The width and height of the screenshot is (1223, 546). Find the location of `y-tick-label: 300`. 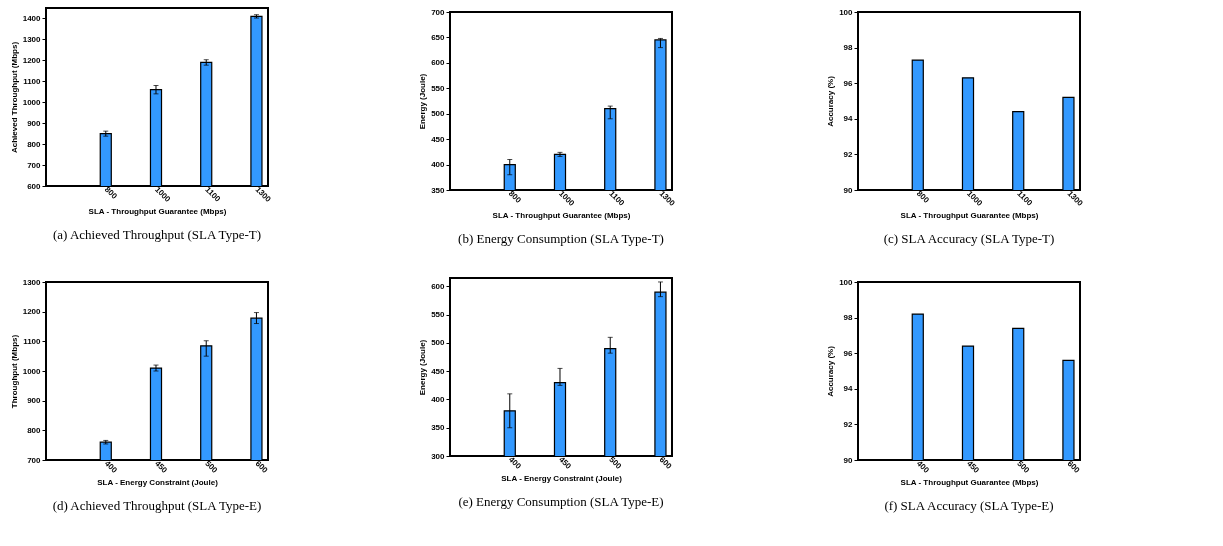

y-tick-label: 300 is located at coordinates (438, 456).